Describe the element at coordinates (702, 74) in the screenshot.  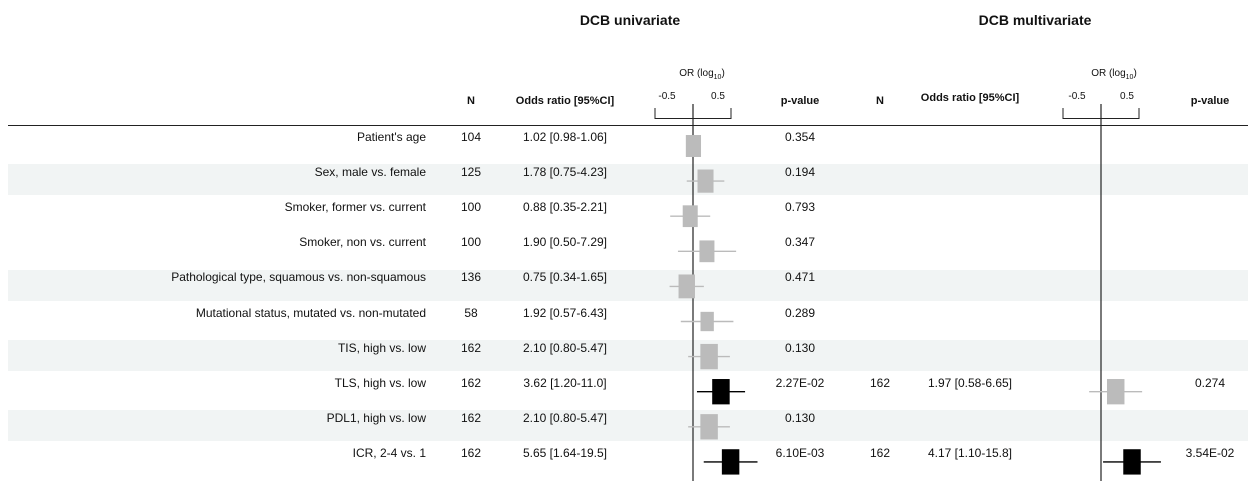
I see `axis-label-uni: OR (log10)` at that location.